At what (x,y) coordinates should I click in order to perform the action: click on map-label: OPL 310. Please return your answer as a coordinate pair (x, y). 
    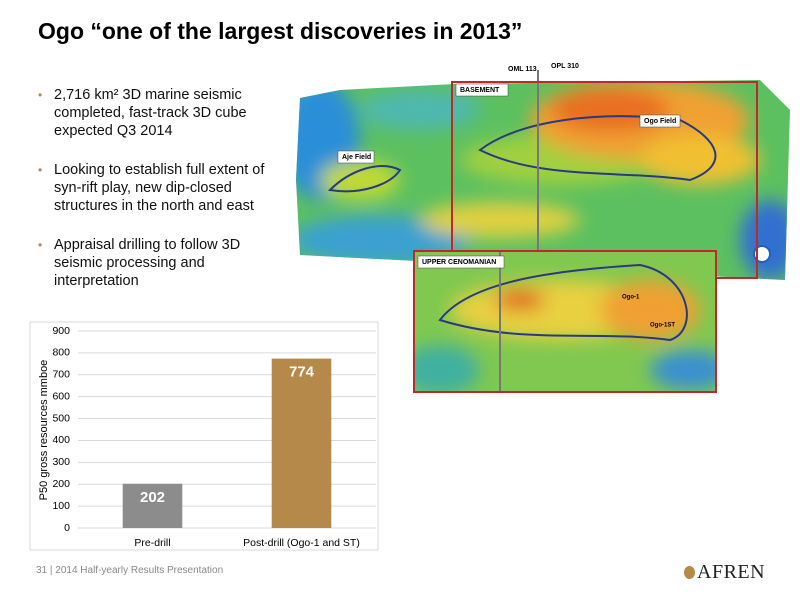
    Looking at the image, I should click on (565, 66).